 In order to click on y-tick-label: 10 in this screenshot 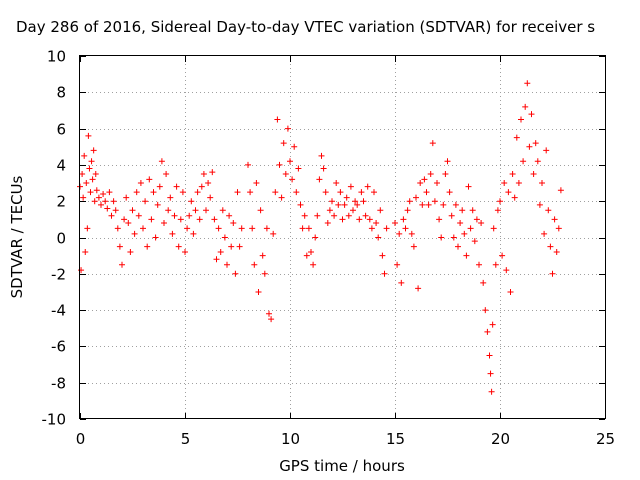, I will do `click(56, 57)`.